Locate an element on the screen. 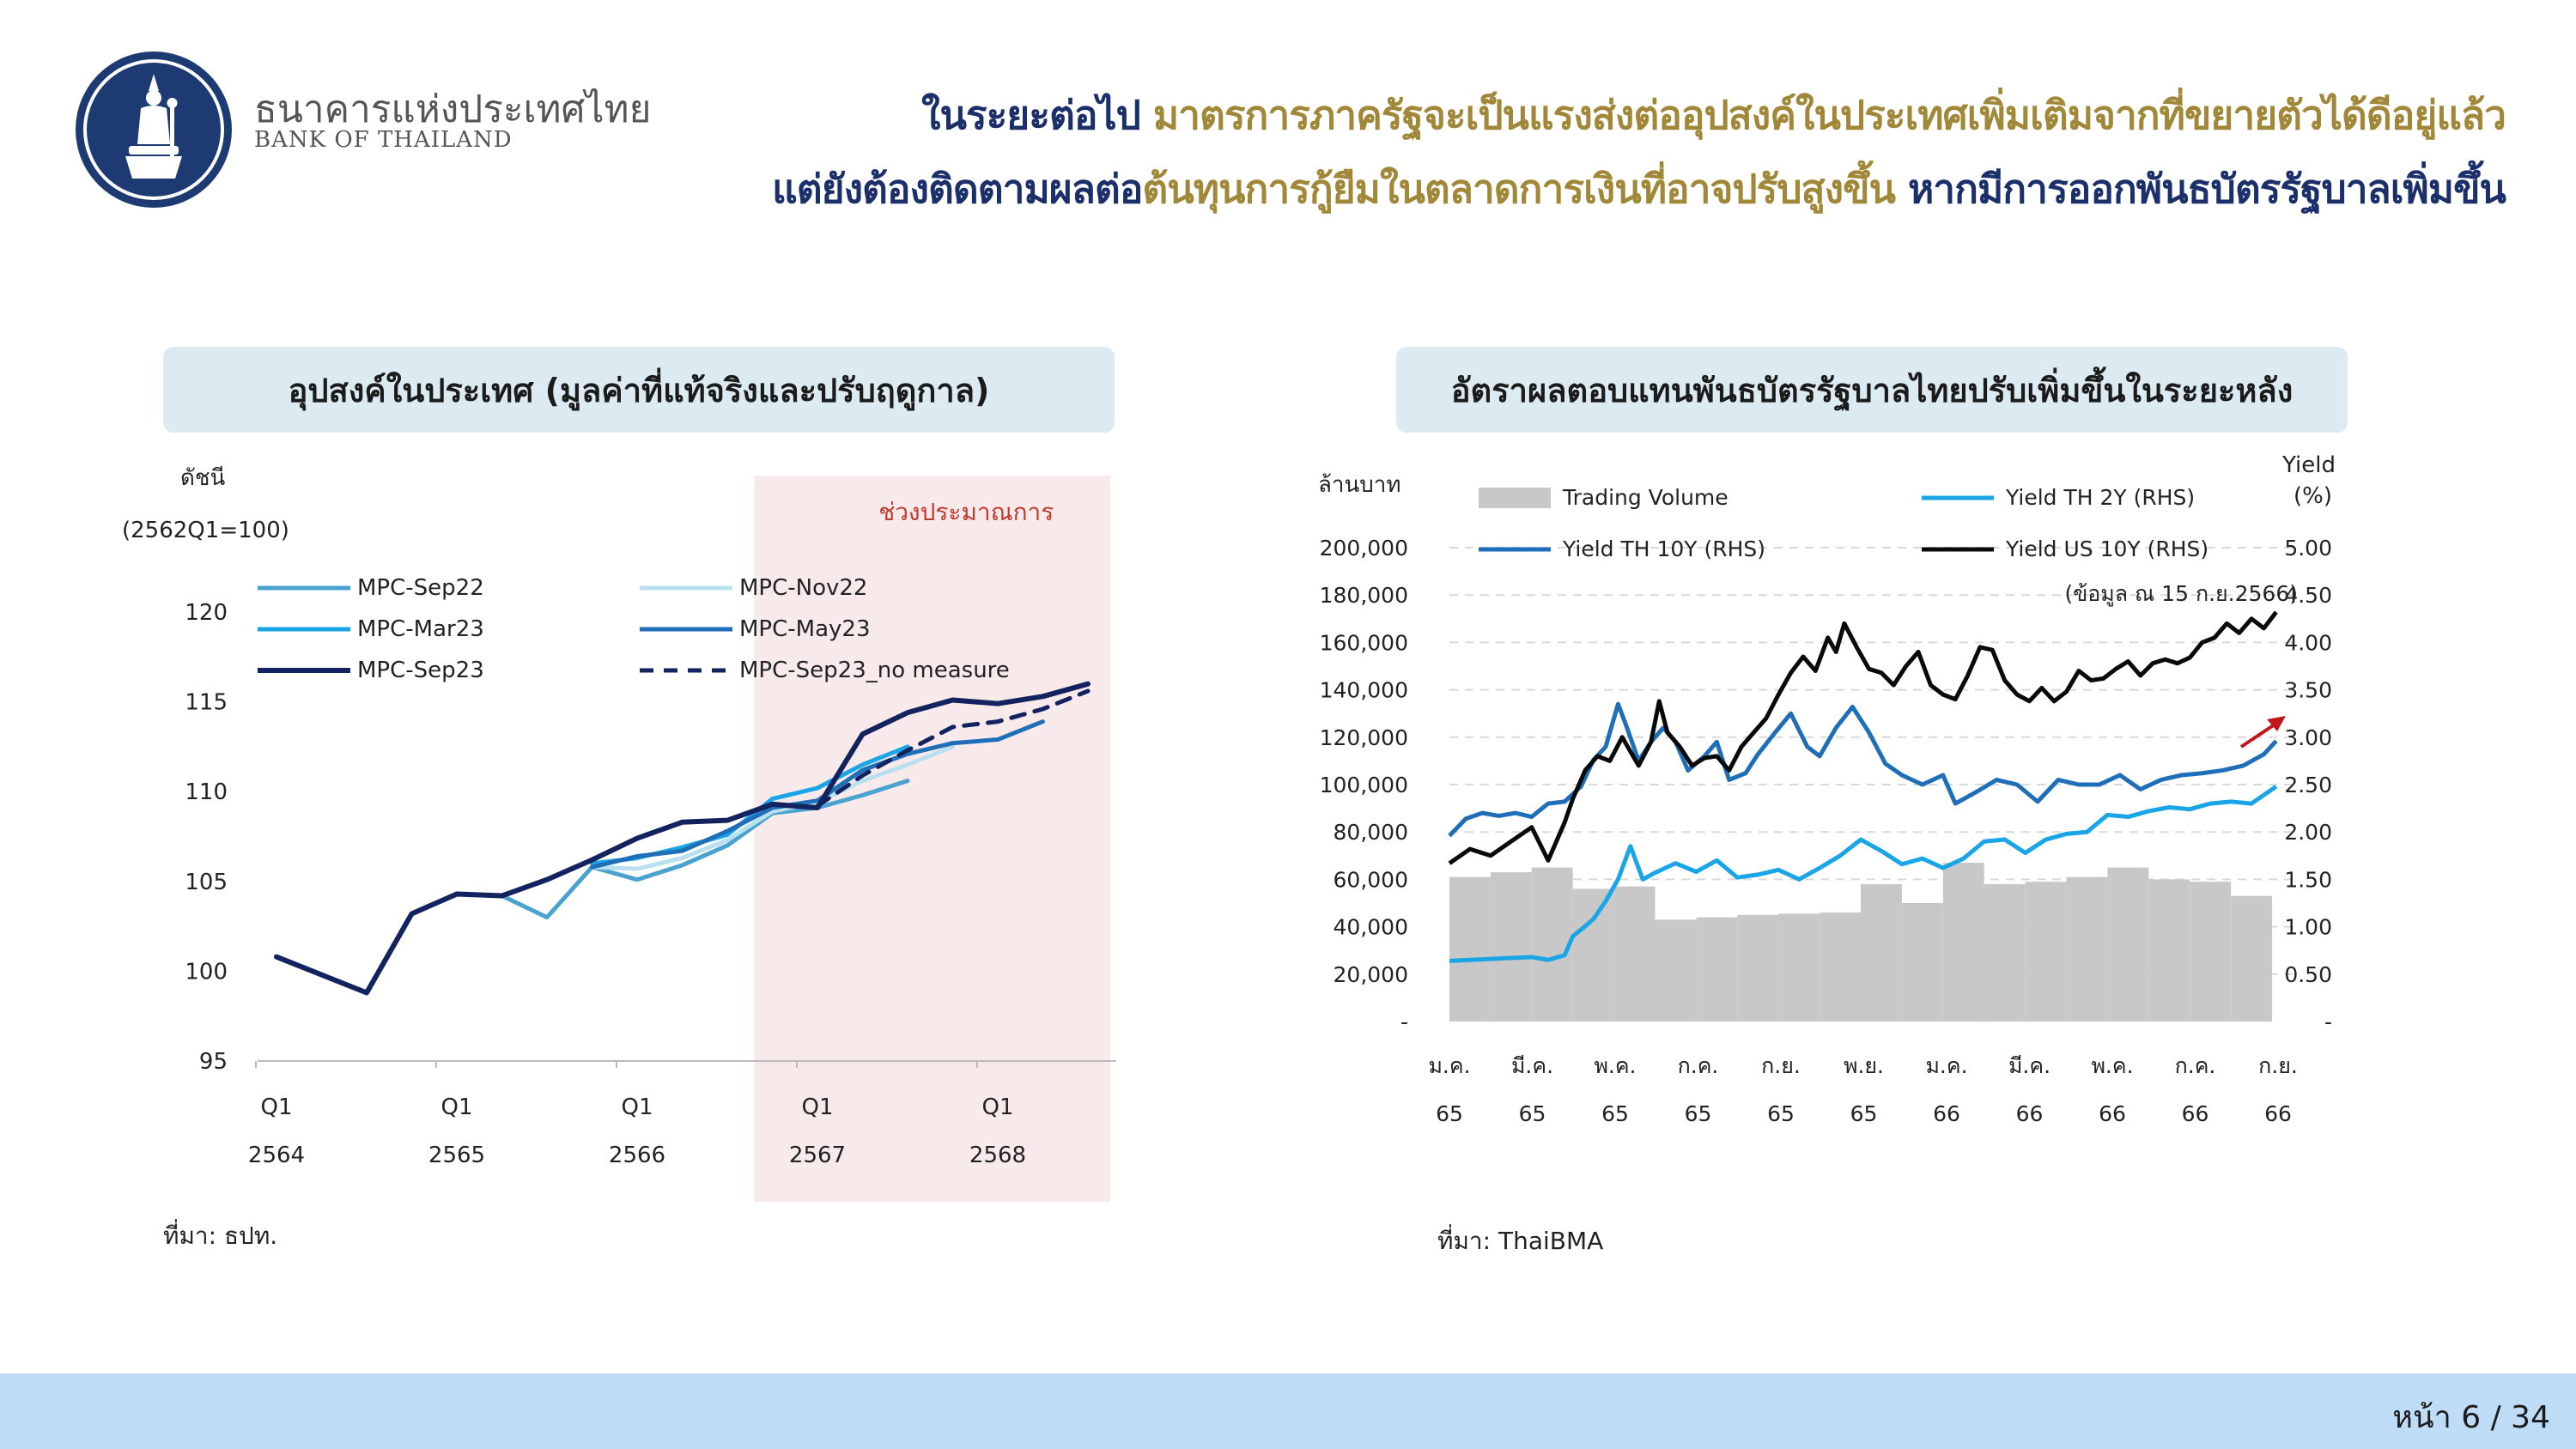  legend-label: MPC-May23 is located at coordinates (804, 629).